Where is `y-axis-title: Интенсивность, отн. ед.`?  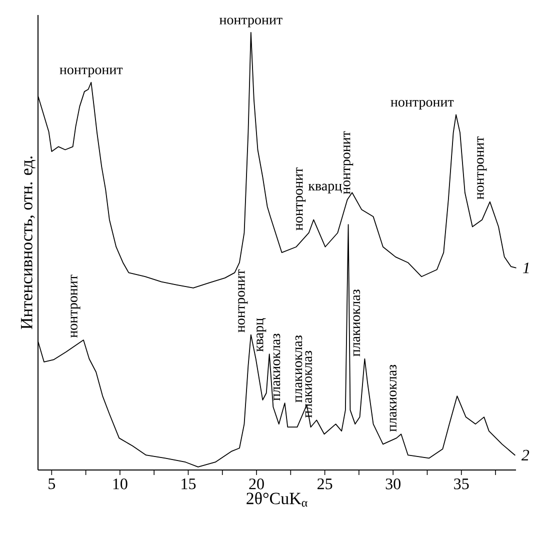 y-axis-title: Интенсивность, отн. ед. is located at coordinates (28, 243).